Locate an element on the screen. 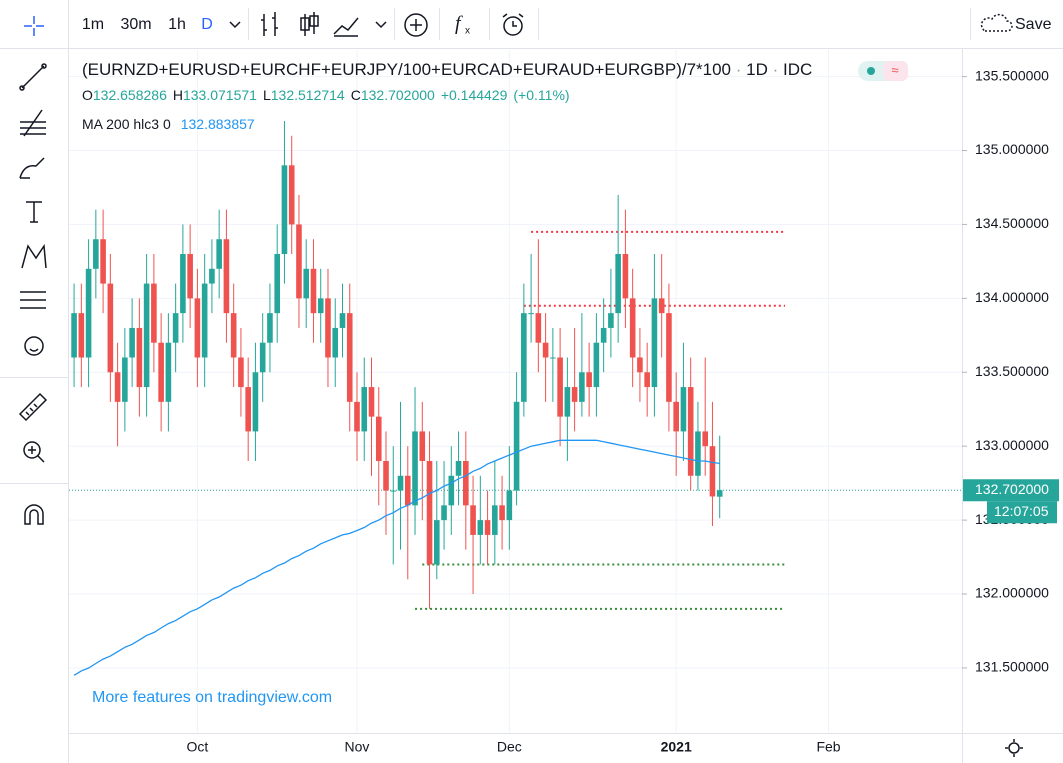 The height and width of the screenshot is (763, 1063). ohlc-key: C is located at coordinates (356, 95).